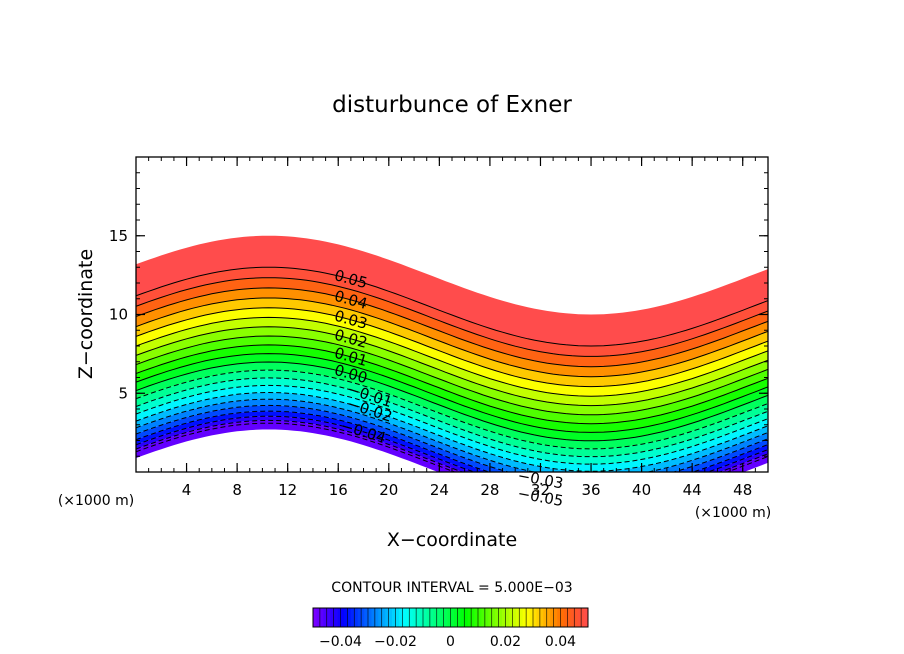 This screenshot has width=904, height=654. I want to click on y-tick-label: 10, so click(118, 315).